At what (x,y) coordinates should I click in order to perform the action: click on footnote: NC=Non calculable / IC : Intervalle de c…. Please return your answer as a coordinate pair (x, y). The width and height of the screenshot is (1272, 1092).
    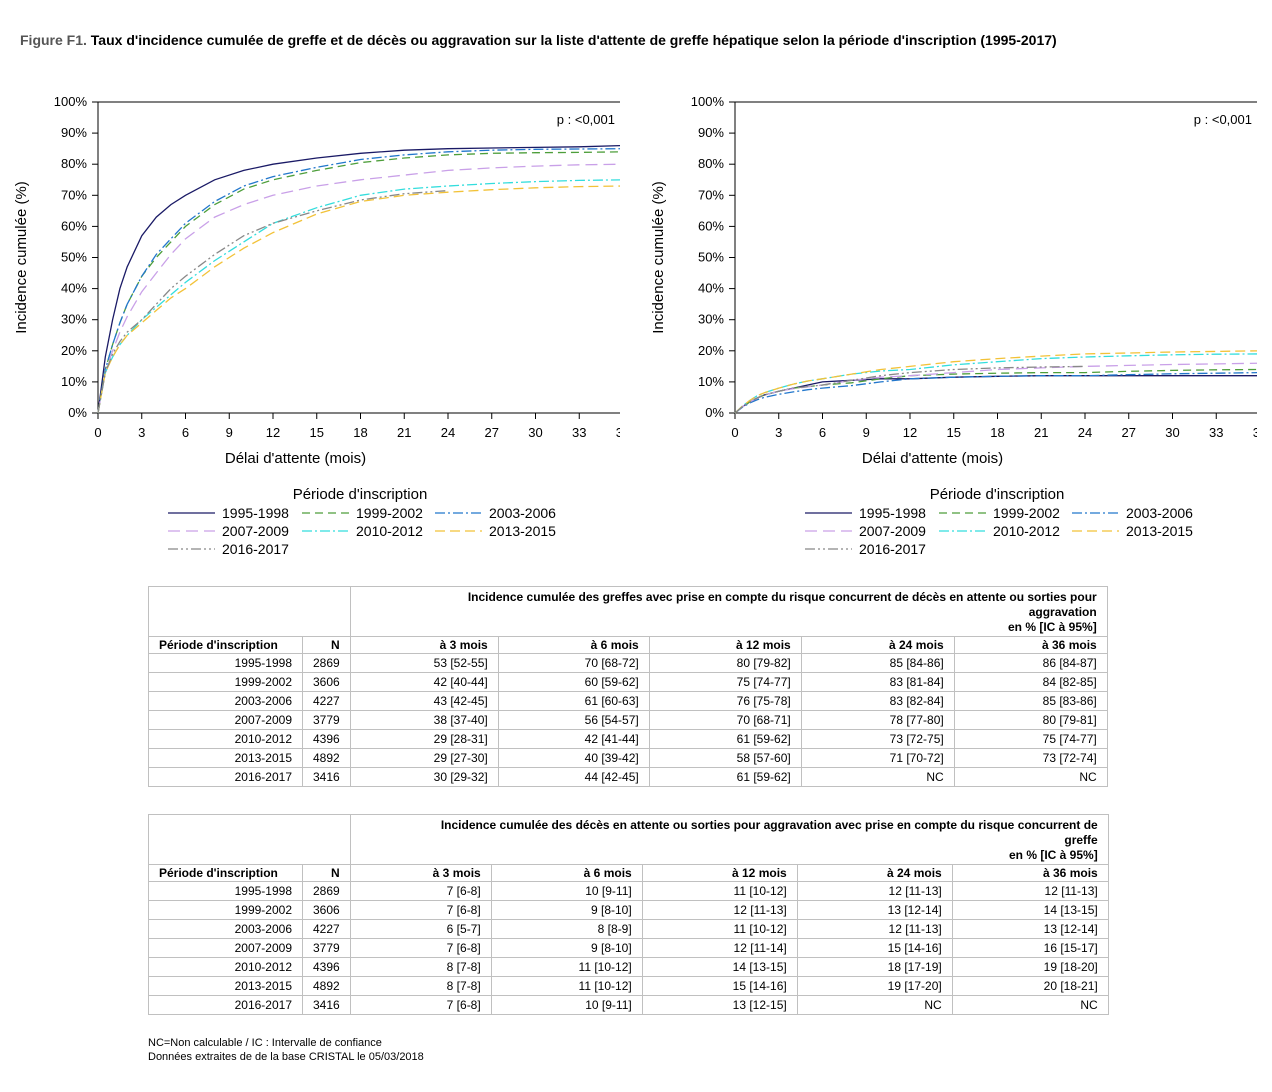
    Looking at the image, I should click on (265, 1043).